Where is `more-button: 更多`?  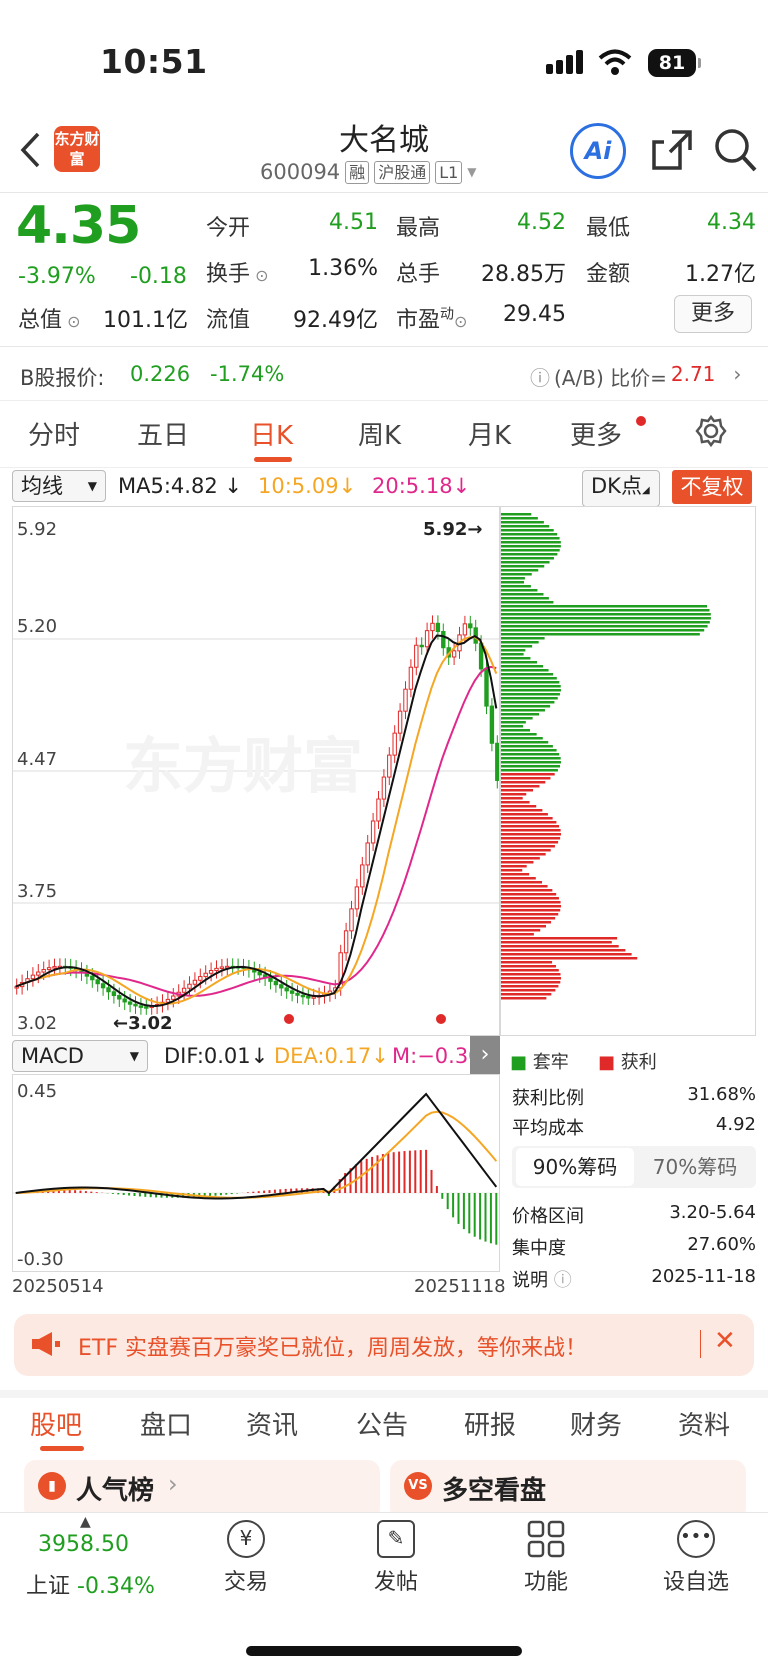
more-button: 更多 is located at coordinates (713, 314).